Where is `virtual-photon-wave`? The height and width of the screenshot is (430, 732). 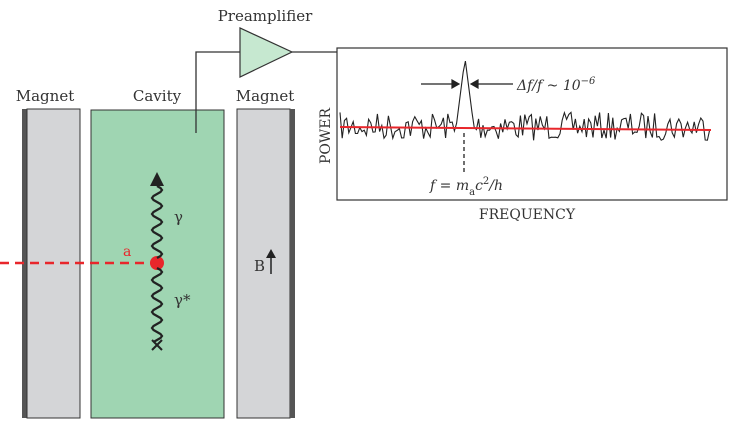 virtual-photon-wave is located at coordinates (157, 305).